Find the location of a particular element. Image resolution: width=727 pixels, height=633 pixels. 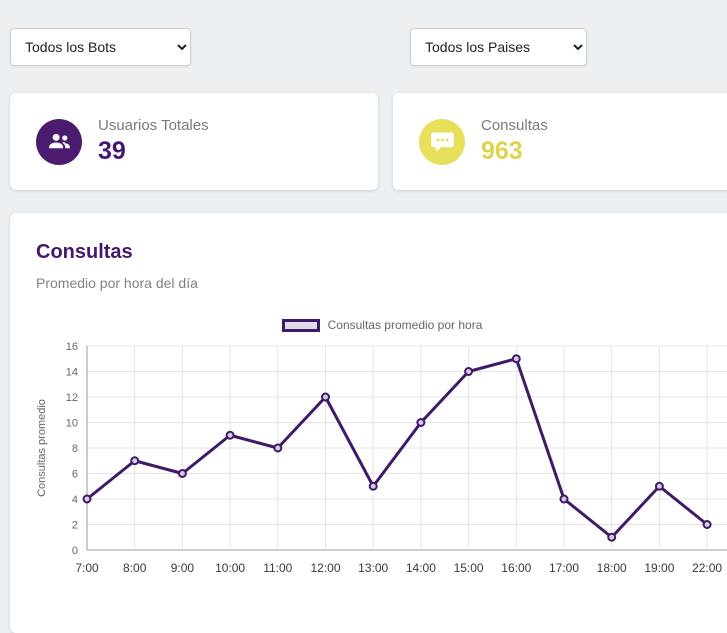

svg-text: 13:00 is located at coordinates (373, 568).